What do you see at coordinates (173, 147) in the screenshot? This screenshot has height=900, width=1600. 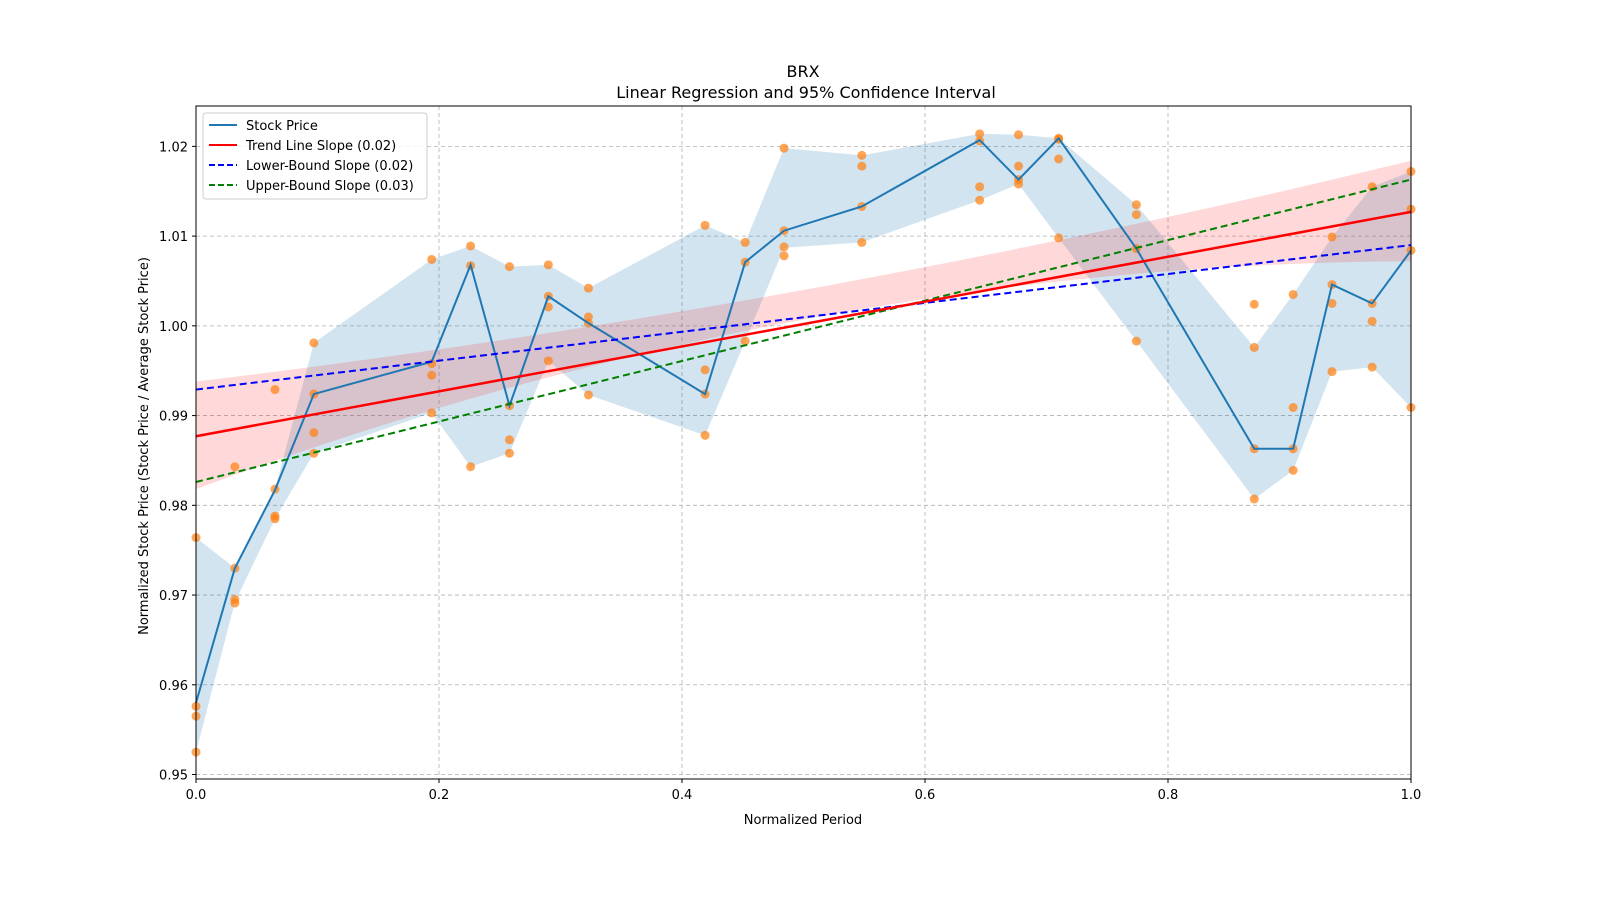 I see `y-tick-label: 1.02` at bounding box center [173, 147].